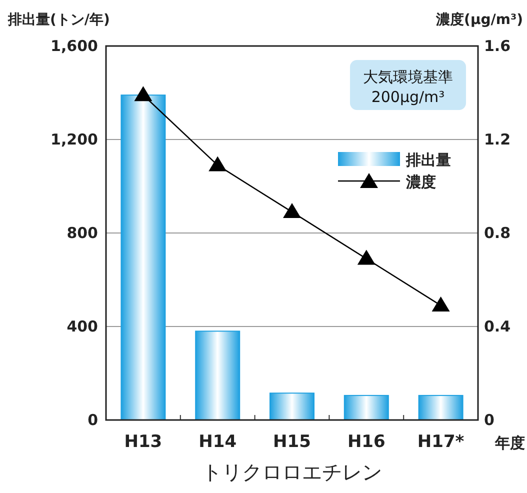 This screenshot has width=527, height=493. What do you see at coordinates (509, 443) in the screenshot?
I see `x-axis-title: 年度` at bounding box center [509, 443].